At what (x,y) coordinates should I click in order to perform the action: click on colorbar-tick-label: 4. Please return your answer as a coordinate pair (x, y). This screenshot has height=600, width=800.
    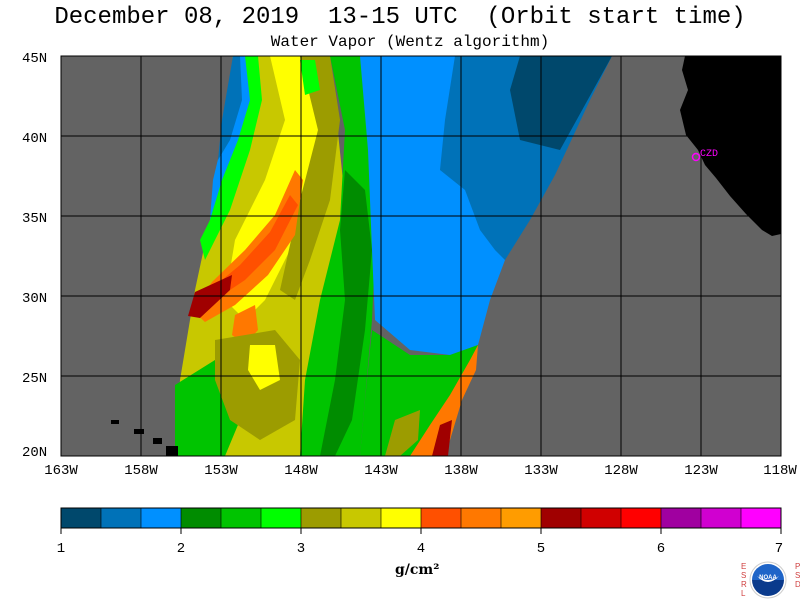
    Looking at the image, I should click on (421, 549).